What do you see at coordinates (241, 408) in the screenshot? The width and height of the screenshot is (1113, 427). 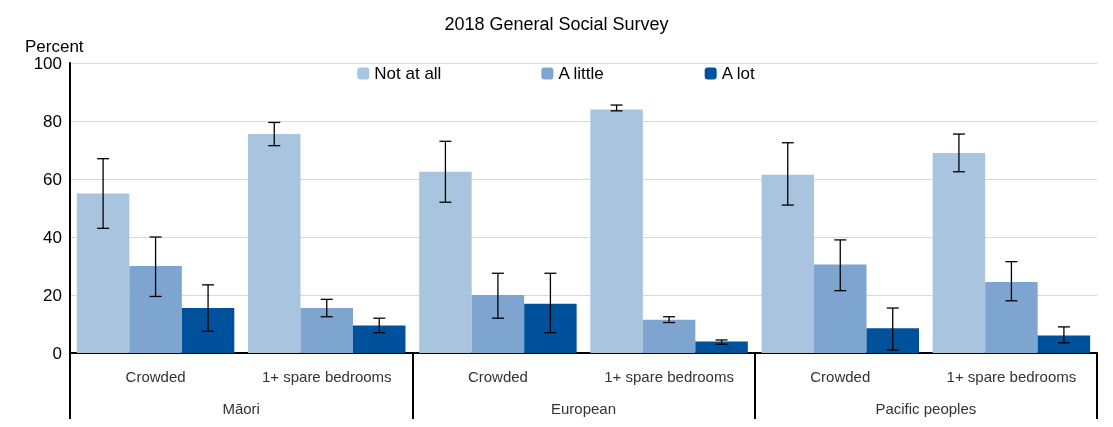 I see `text: Māori` at bounding box center [241, 408].